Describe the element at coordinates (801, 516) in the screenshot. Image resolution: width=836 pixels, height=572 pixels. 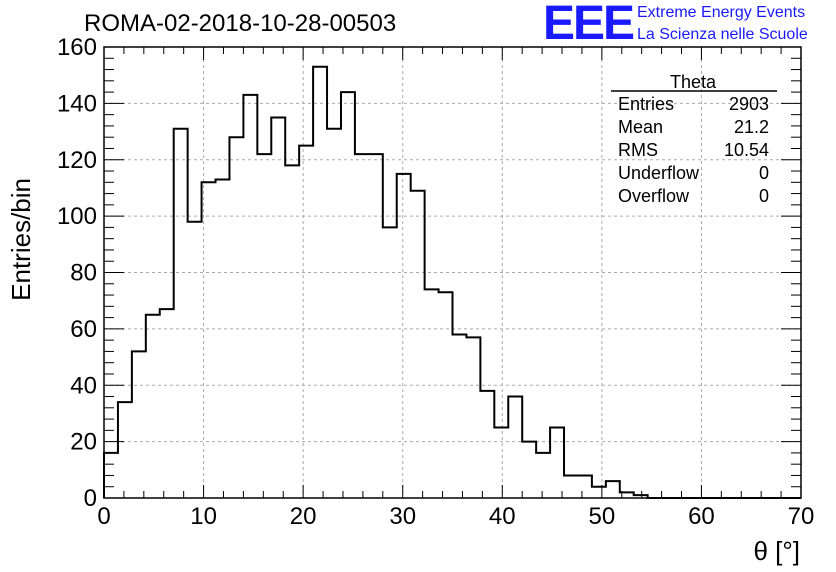
I see `x-tick-label: 70` at that location.